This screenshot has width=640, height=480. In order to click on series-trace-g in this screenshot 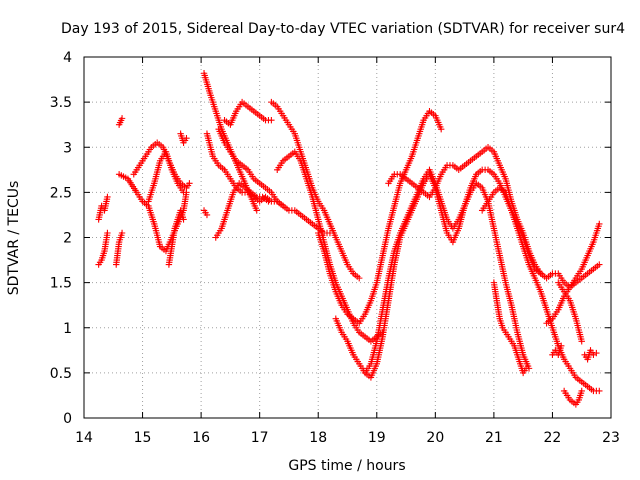, I will do `click(166, 176)`.